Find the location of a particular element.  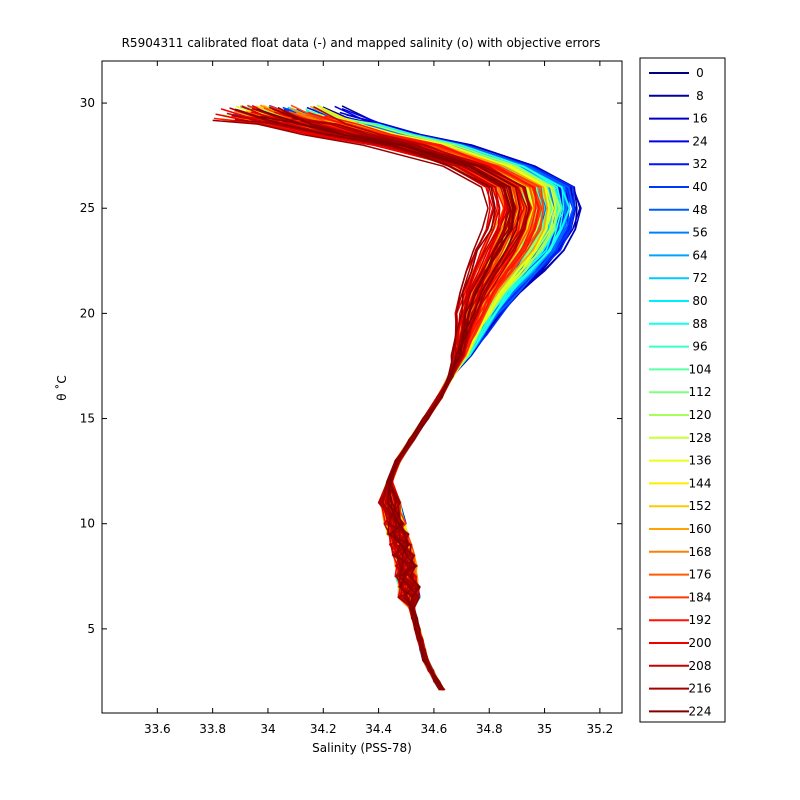

y-tick-label: 10 is located at coordinates (87, 524).